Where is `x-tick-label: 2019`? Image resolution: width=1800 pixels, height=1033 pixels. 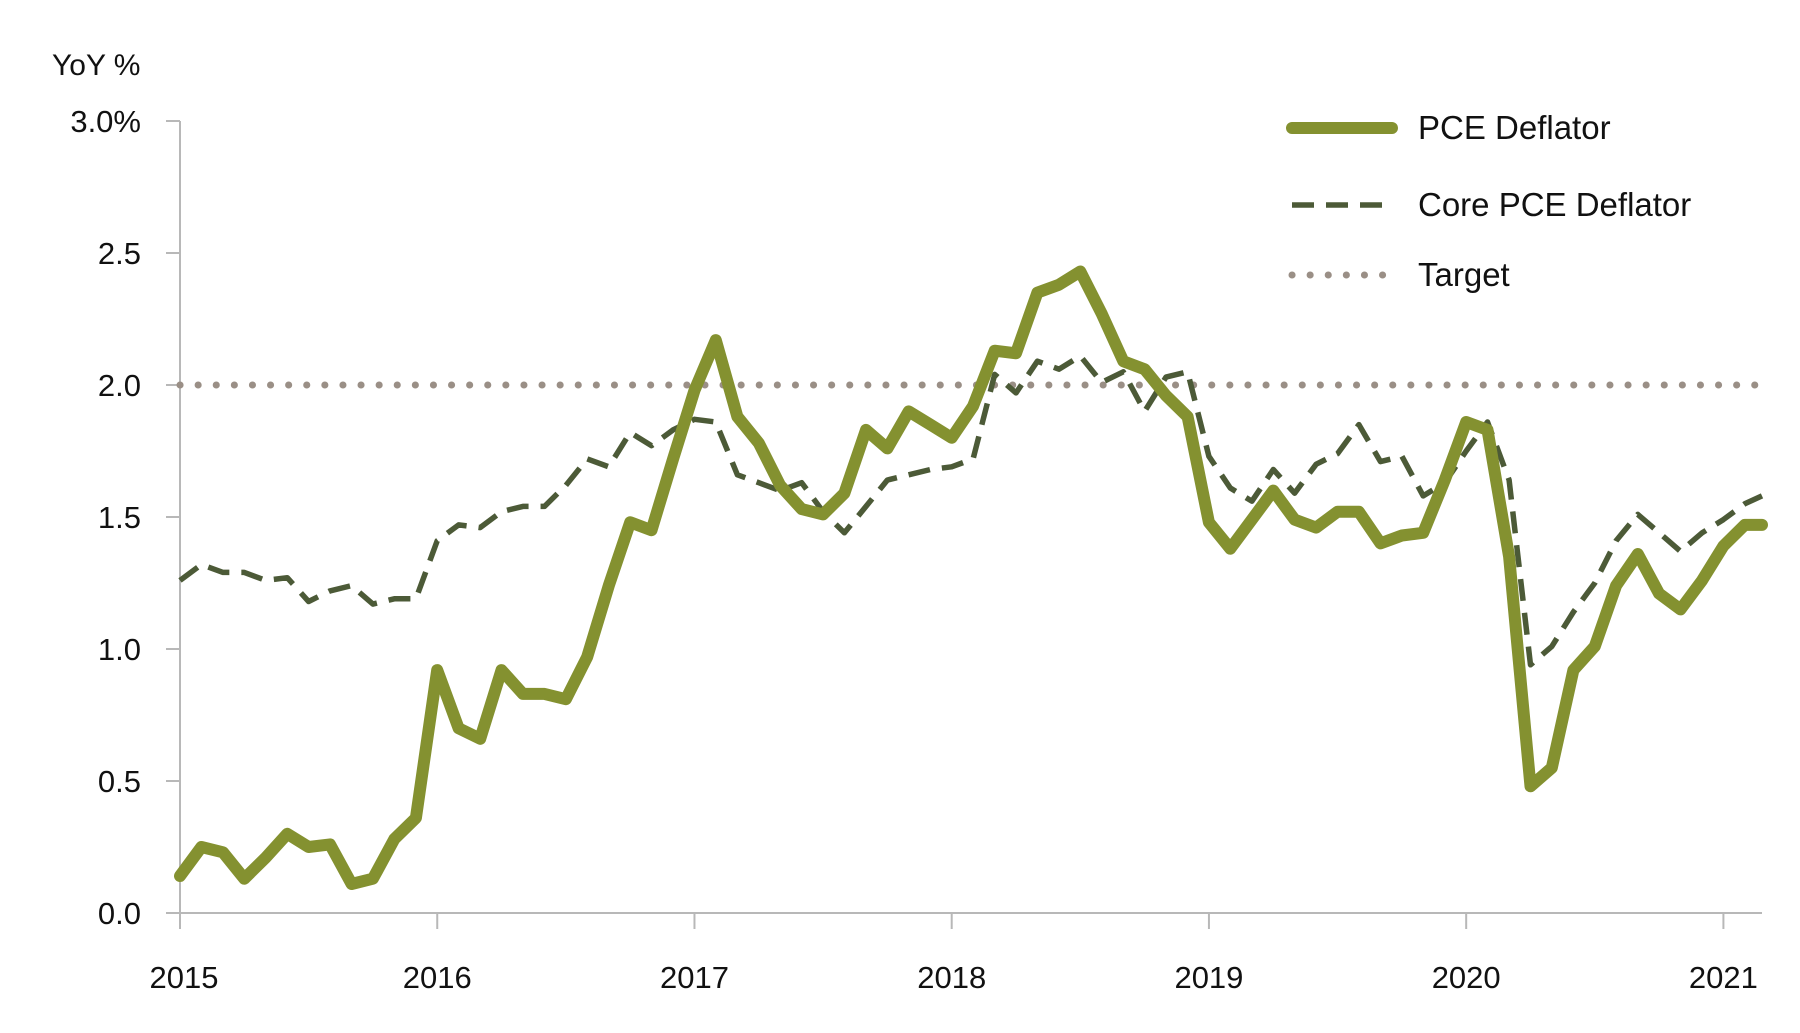 x-tick-label: 2019 is located at coordinates (1208, 977).